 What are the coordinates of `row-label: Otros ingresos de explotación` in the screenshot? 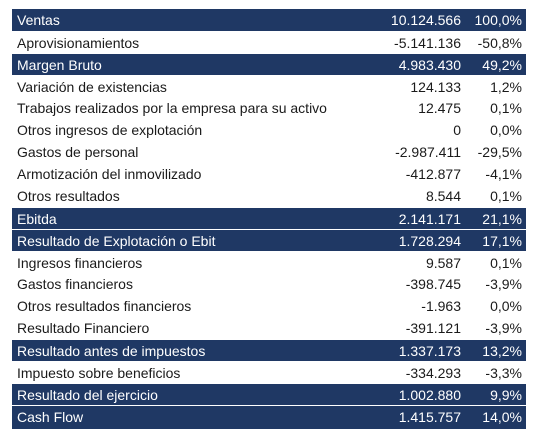 It's located at (110, 130).